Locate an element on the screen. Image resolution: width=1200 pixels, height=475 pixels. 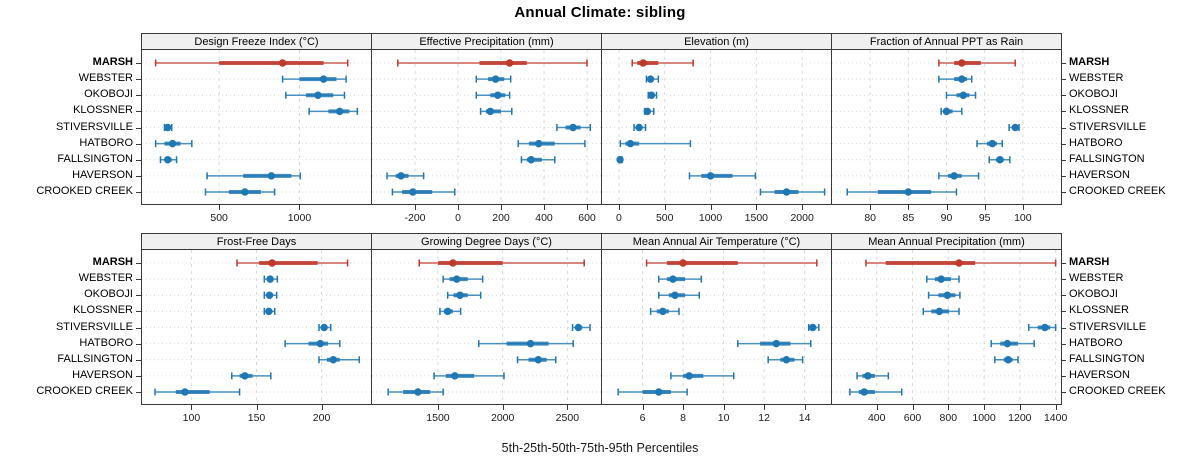
site-label-right-stiversville: STIVERSVILLE is located at coordinates (1108, 326).